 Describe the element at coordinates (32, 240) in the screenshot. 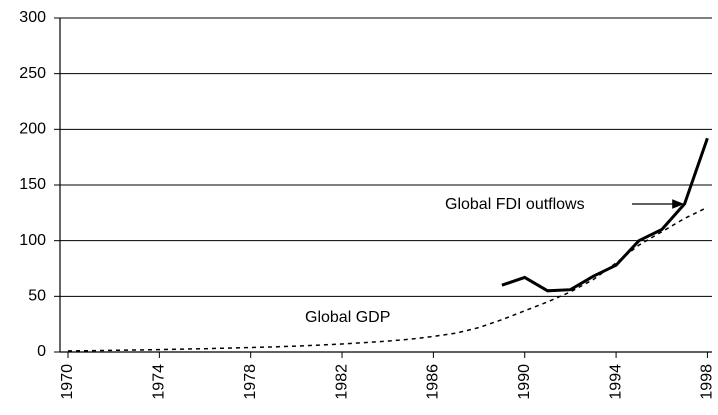

I see `y-tick-label: 100` at that location.